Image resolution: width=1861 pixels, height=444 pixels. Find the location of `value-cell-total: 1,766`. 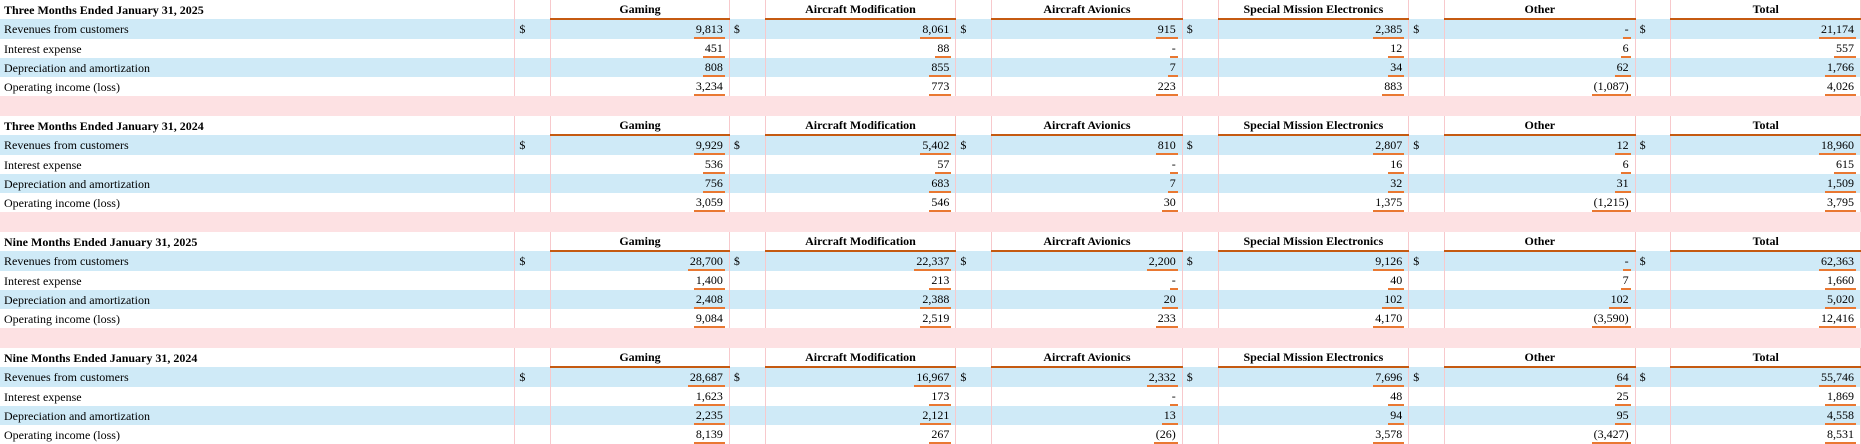

value-cell-total: 1,766 is located at coordinates (1765, 67).